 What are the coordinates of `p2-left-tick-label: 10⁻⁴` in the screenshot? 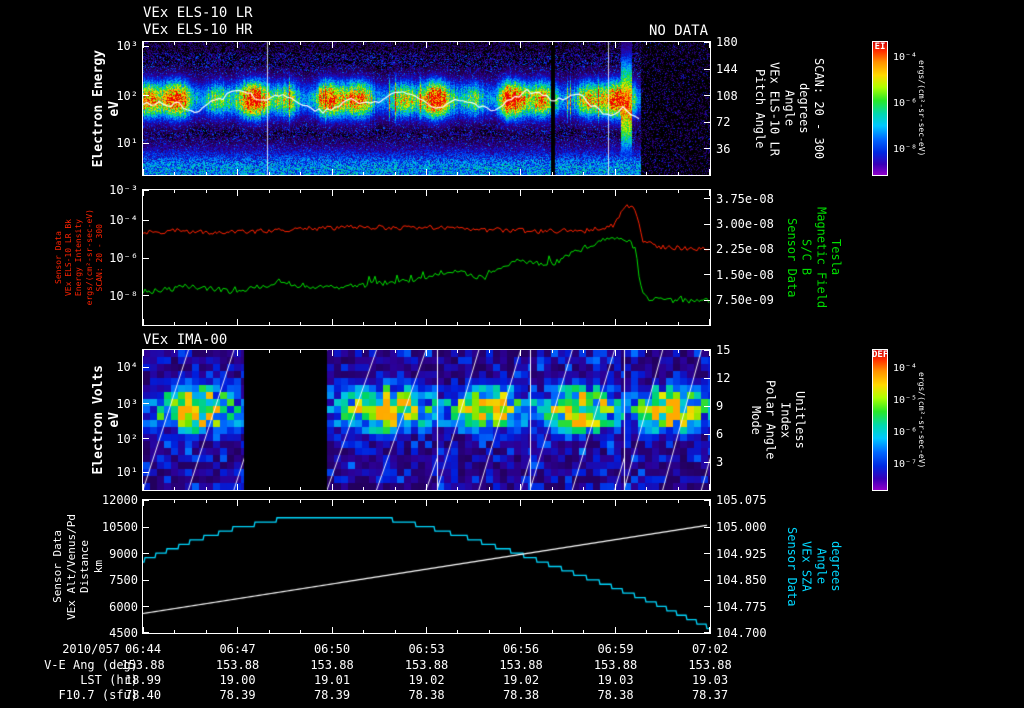 It's located at (123, 220).